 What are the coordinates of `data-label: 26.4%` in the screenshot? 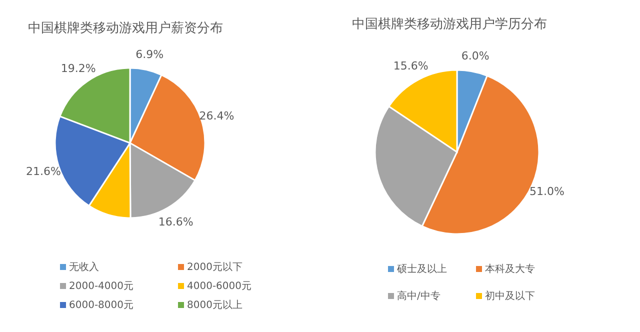 It's located at (216, 115).